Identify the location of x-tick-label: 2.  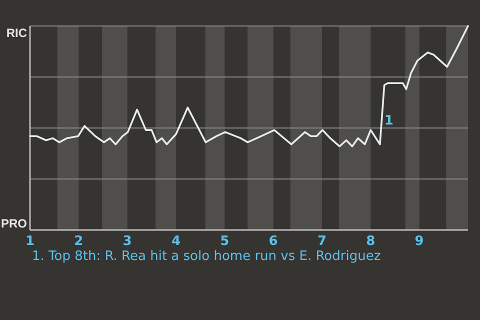
(79, 241).